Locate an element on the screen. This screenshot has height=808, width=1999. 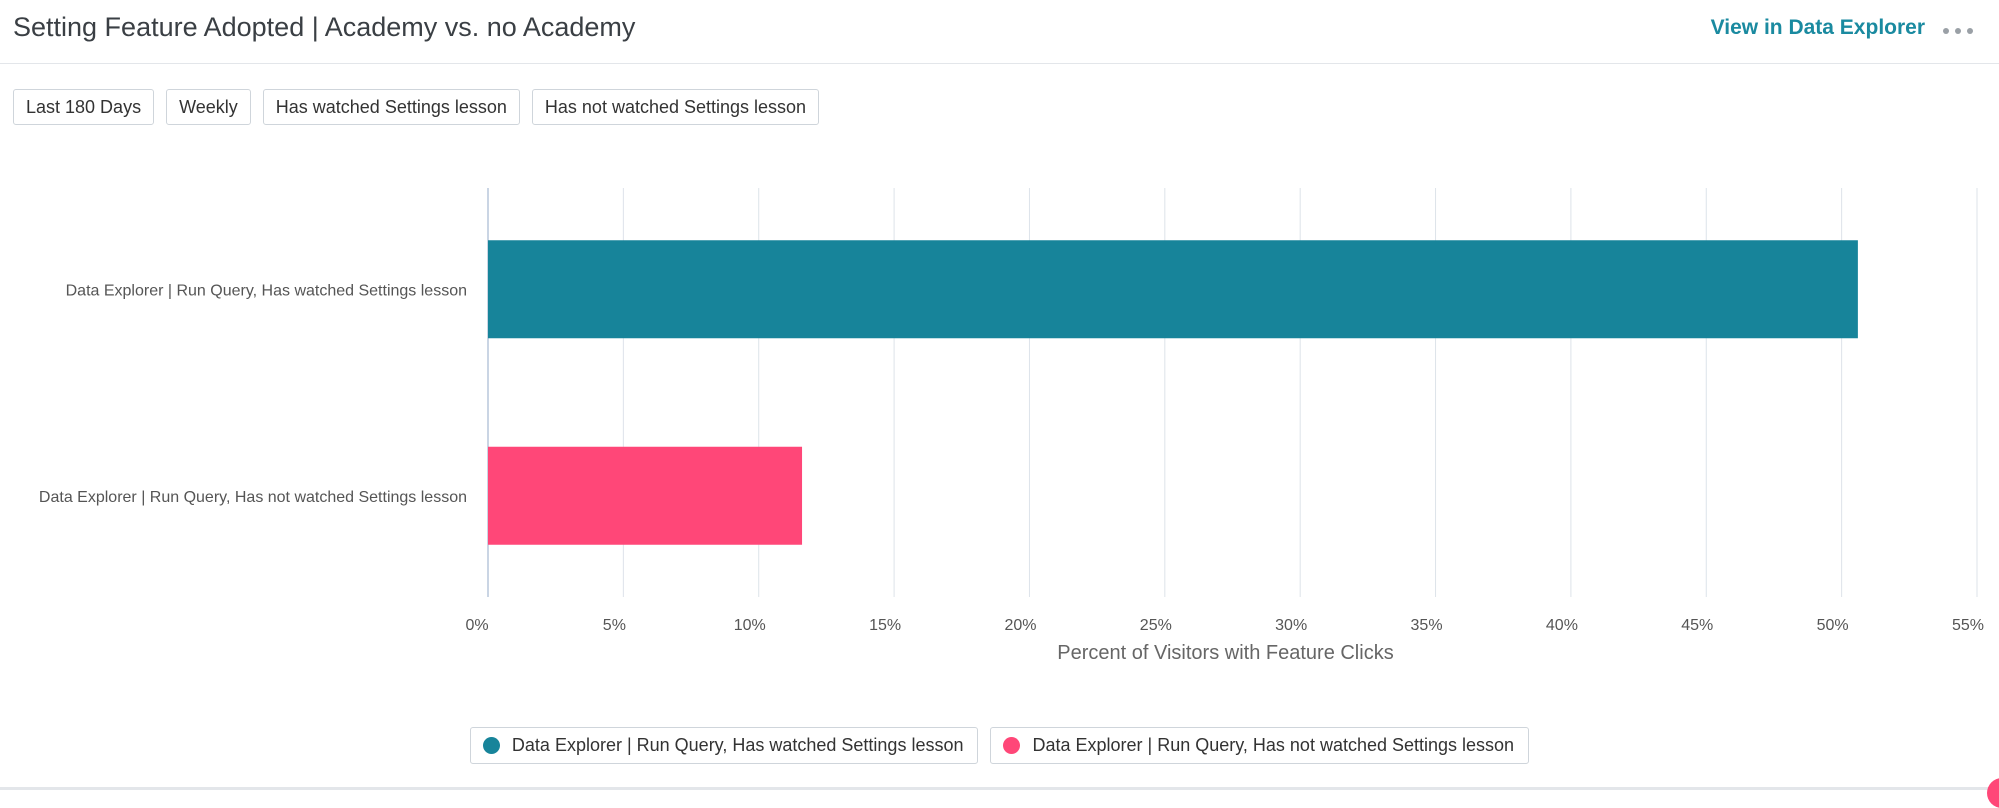
x-tick-label: 25% is located at coordinates (1156, 625).